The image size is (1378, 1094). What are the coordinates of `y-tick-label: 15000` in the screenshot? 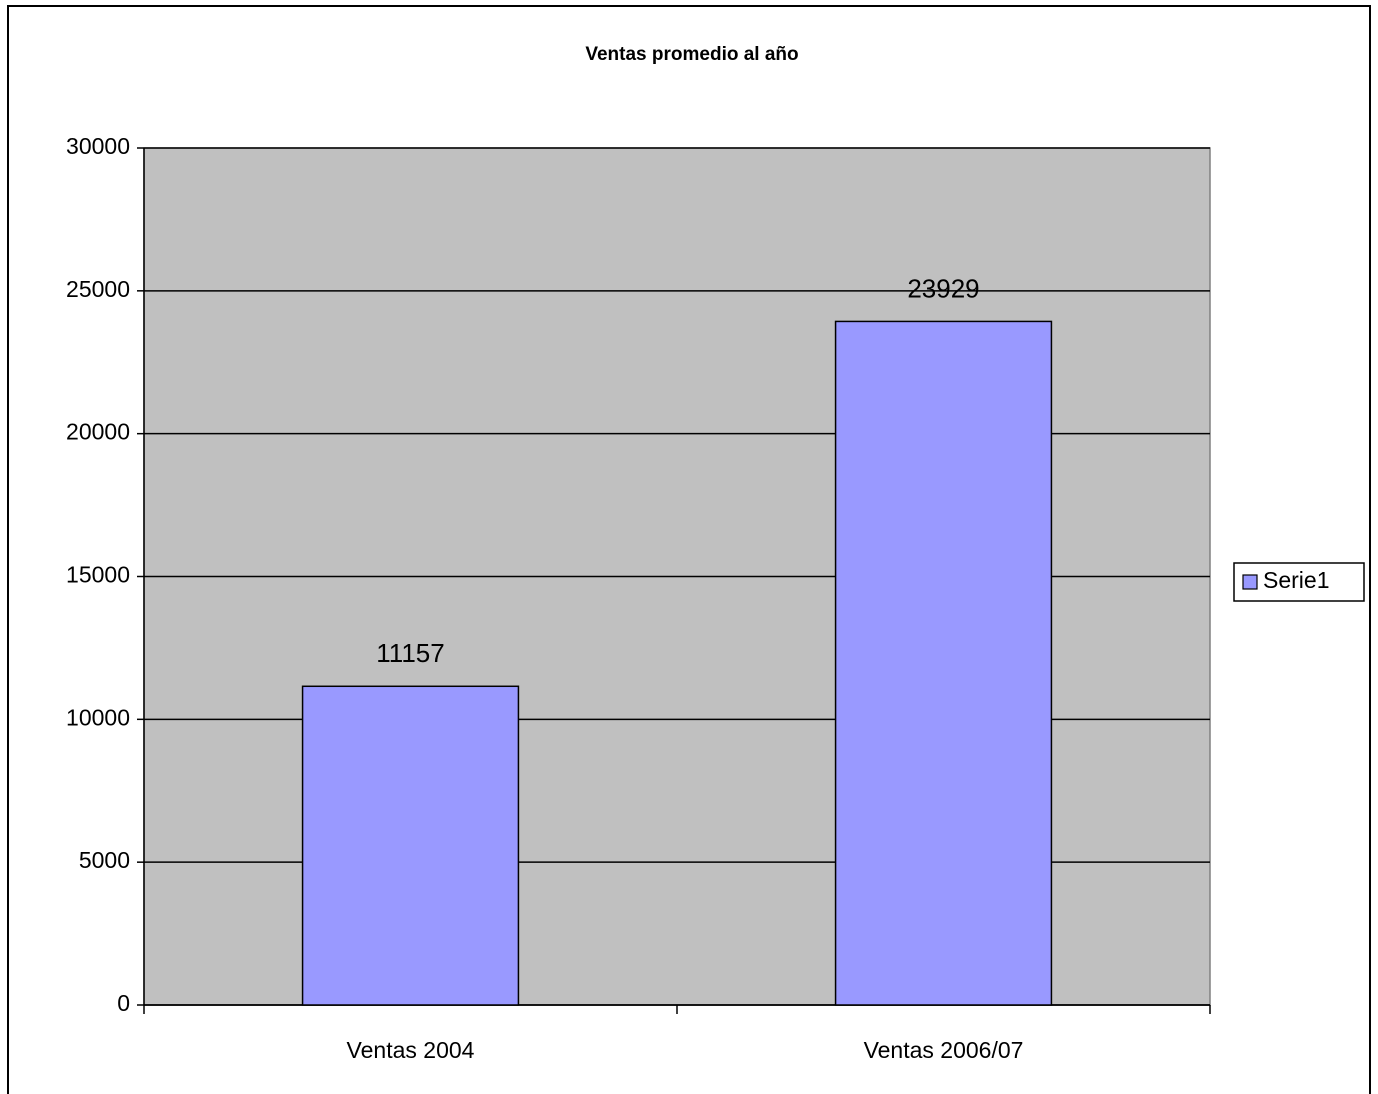 It's located at (98, 575).